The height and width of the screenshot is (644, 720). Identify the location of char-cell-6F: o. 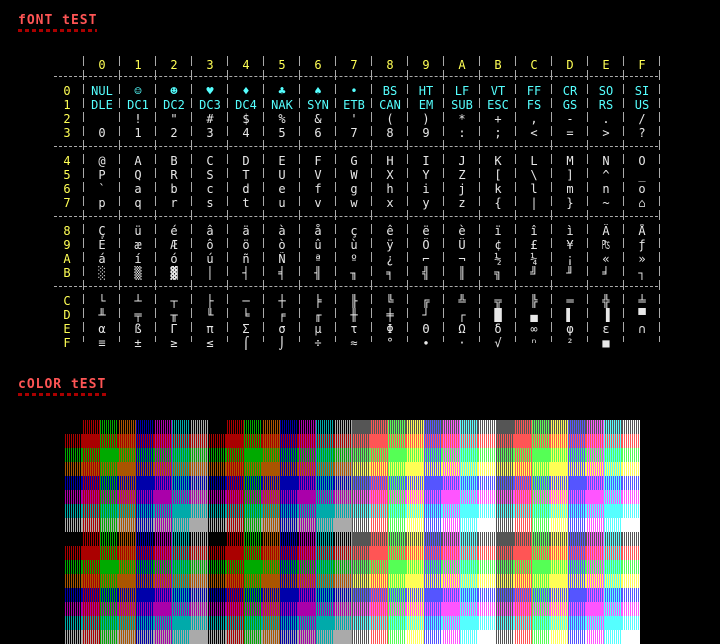
(642, 189).